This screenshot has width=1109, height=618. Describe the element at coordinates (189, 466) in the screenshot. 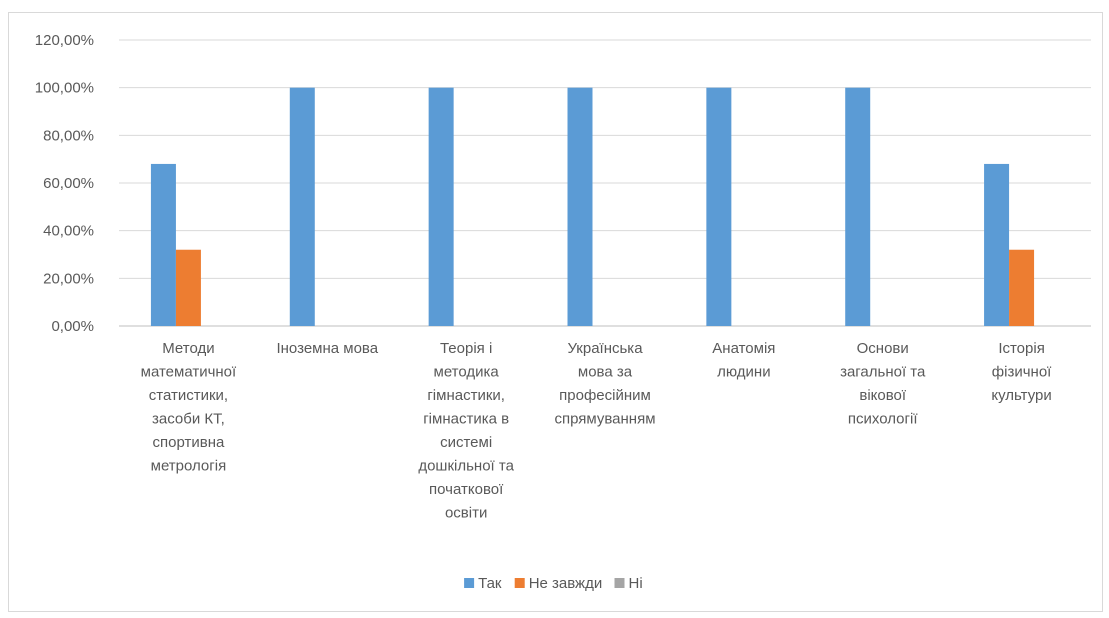

I see `x-category-label: метрологія` at that location.